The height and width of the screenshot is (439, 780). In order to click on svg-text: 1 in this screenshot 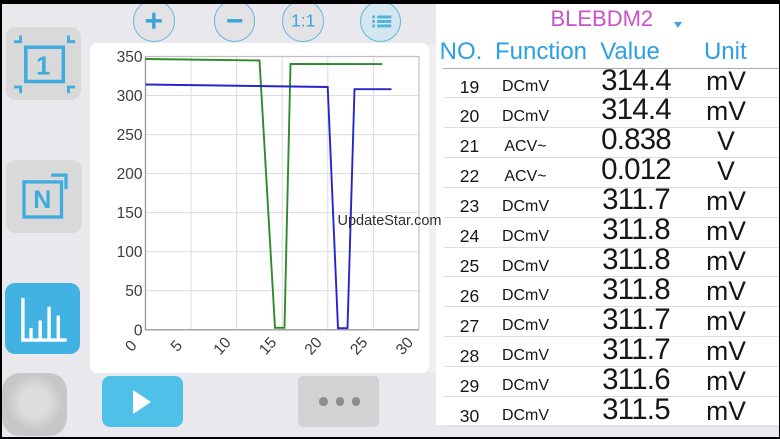, I will do `click(43, 66)`.